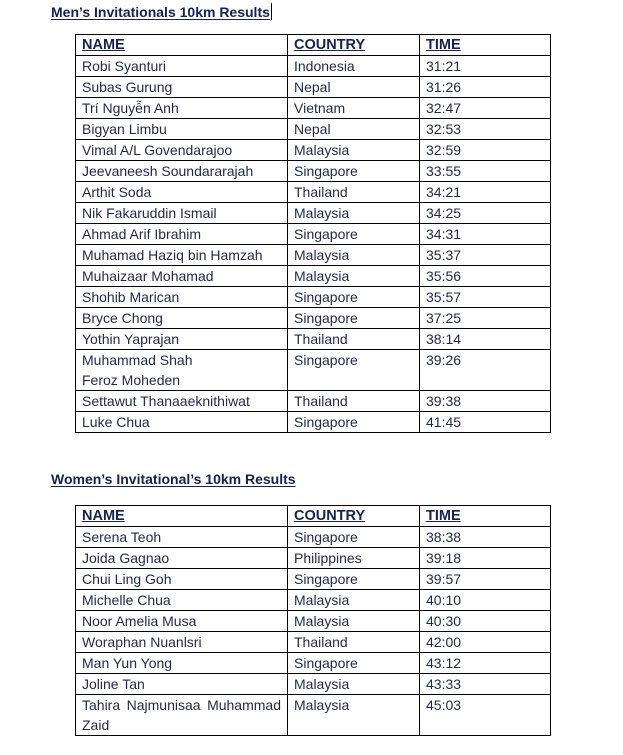 Image resolution: width=623 pixels, height=755 pixels. Describe the element at coordinates (485, 129) in the screenshot. I see `cell-time: 32:53` at that location.